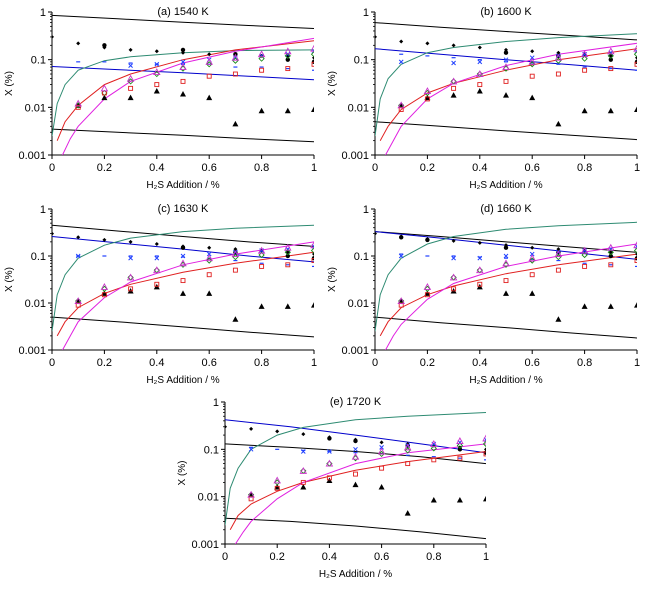 This screenshot has width=648, height=591. What do you see at coordinates (332, 83) in the screenshot?
I see `y-axis-label: X (%)` at bounding box center [332, 83].